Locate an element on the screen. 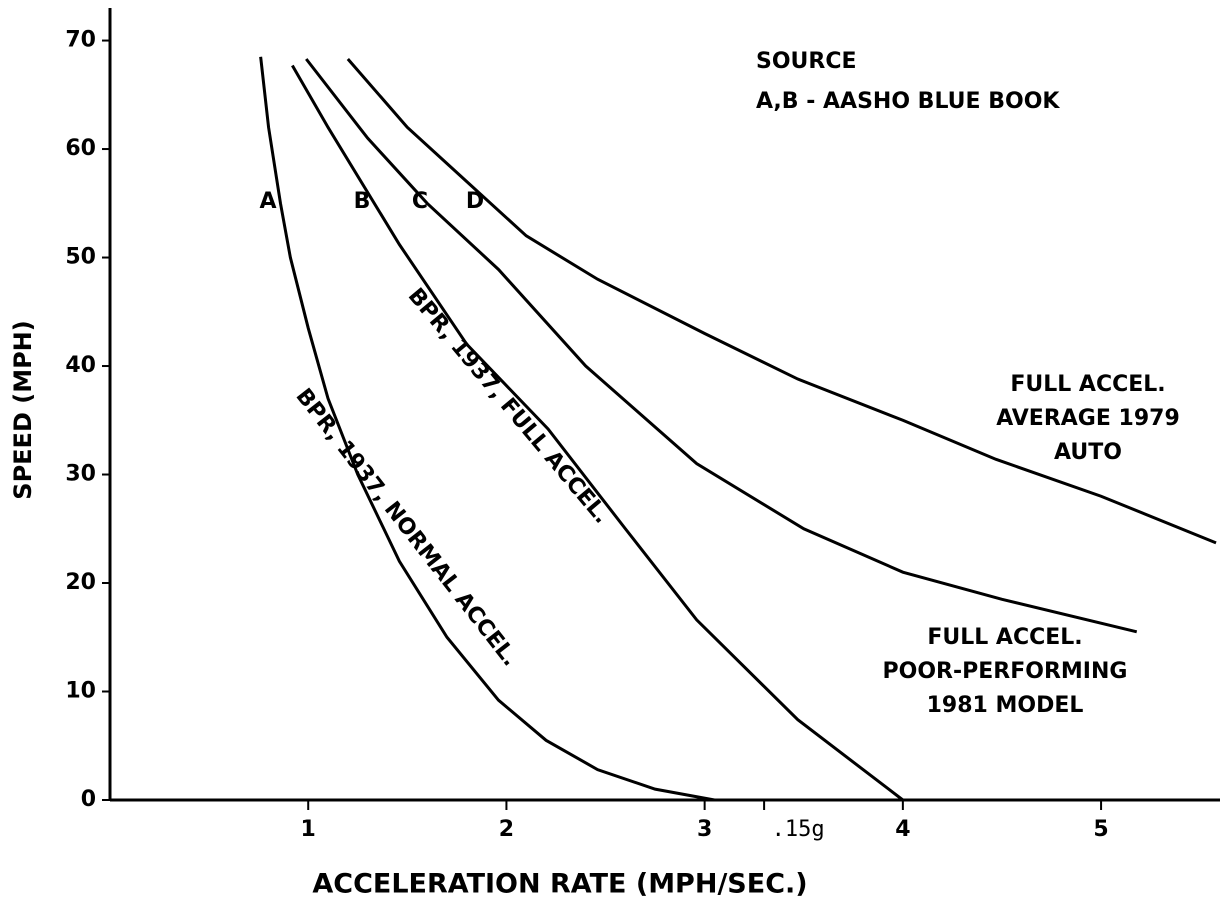 Image resolution: width=1223 pixels, height=904 pixels. x-tick-label: 1 is located at coordinates (308, 829).